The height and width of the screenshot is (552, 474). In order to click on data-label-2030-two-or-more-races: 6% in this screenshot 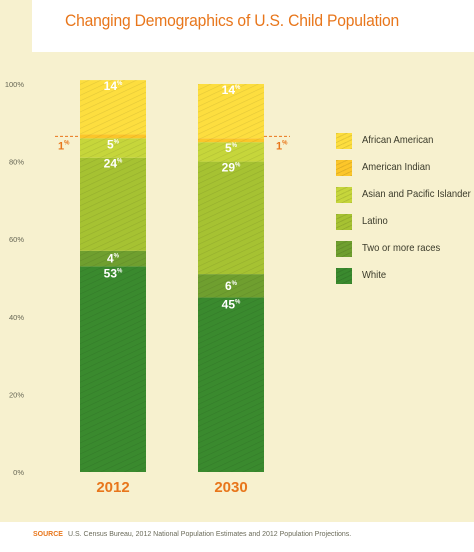, I will do `click(231, 286)`.